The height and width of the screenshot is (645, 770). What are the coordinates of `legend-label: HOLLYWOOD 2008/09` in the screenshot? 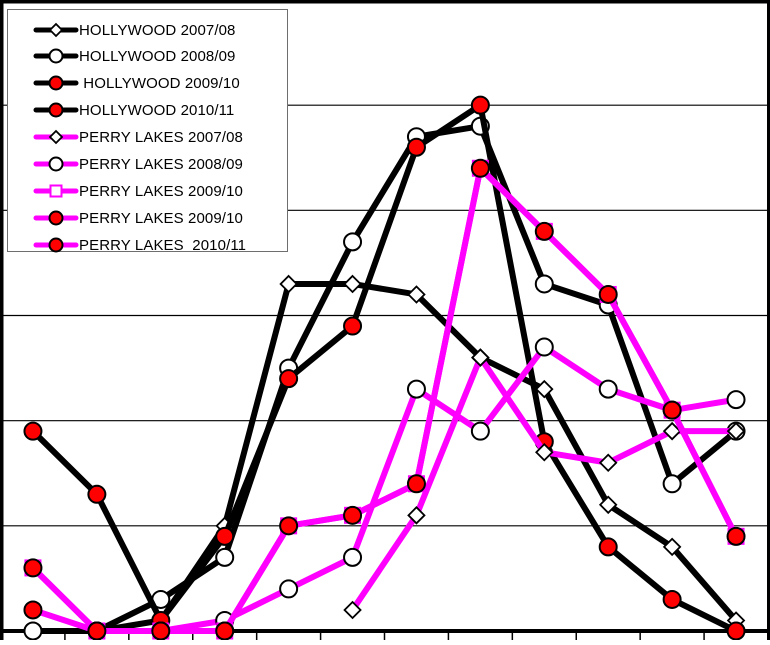 It's located at (157, 56).